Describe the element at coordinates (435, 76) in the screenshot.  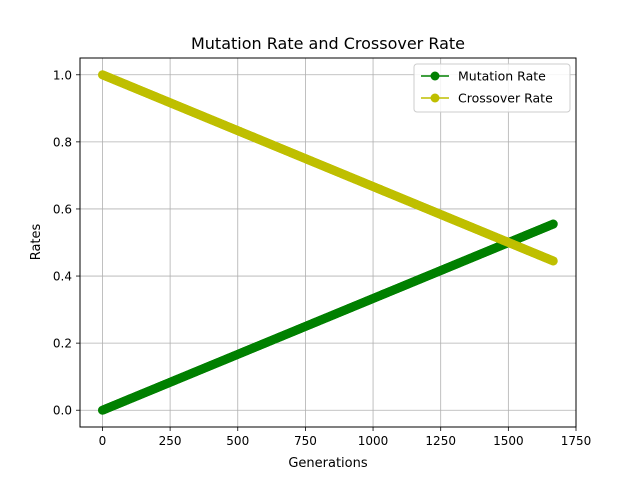
I see `legend-marker-mutation-rate` at that location.